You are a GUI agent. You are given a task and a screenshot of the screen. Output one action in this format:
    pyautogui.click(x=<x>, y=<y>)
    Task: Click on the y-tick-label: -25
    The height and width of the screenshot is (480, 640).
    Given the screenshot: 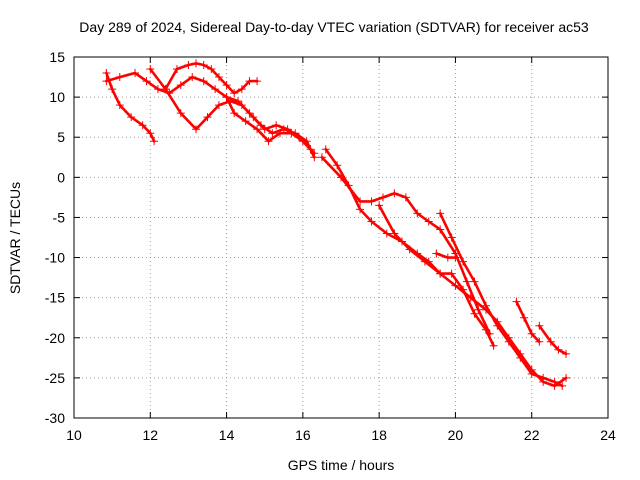 What is the action you would take?
    pyautogui.click(x=55, y=378)
    